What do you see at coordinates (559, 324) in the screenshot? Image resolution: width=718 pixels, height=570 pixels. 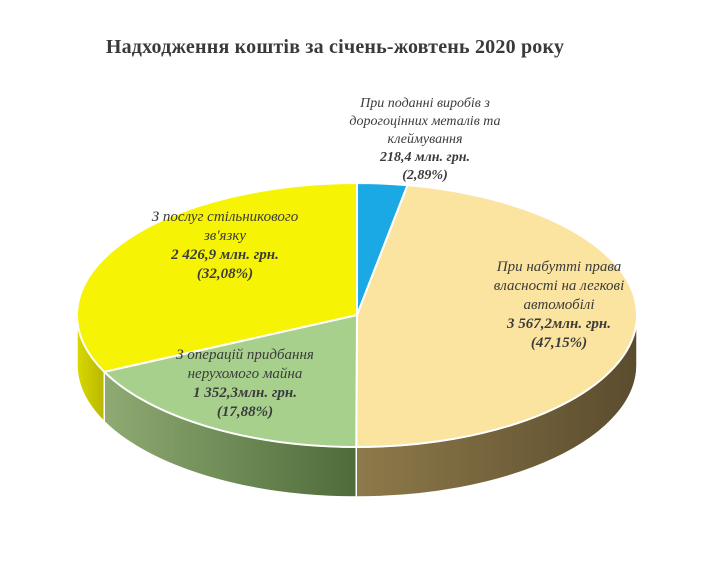 I see `slice-label-cars-value: 3 567,2млн. грн.` at bounding box center [559, 324].